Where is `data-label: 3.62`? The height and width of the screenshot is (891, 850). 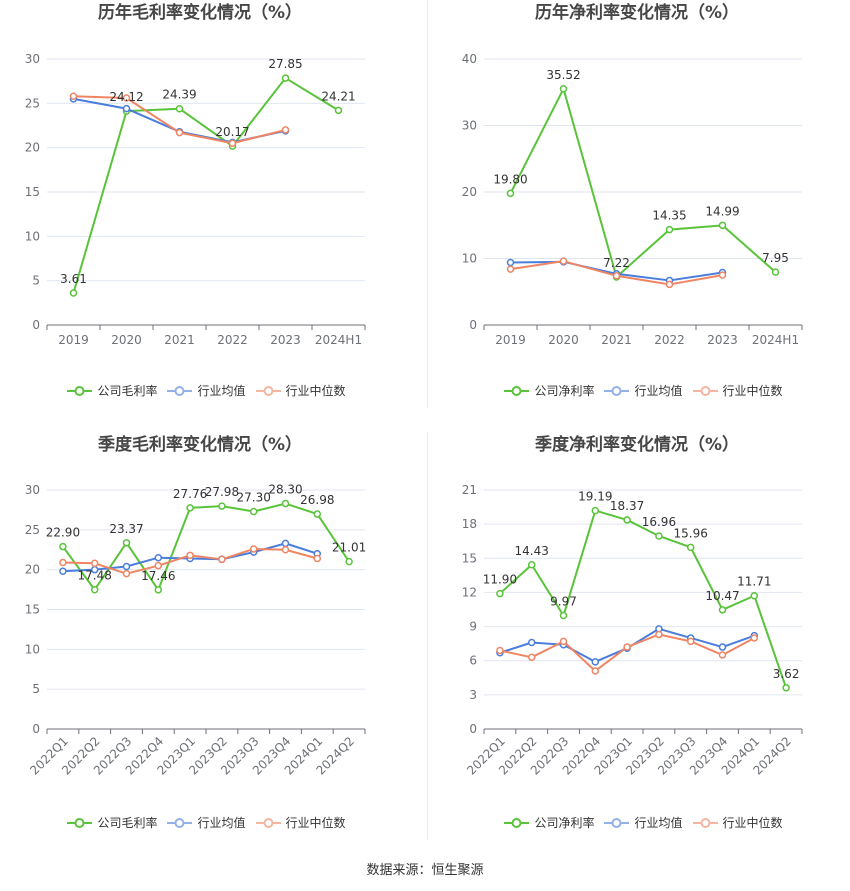
data-label: 3.62 is located at coordinates (786, 674).